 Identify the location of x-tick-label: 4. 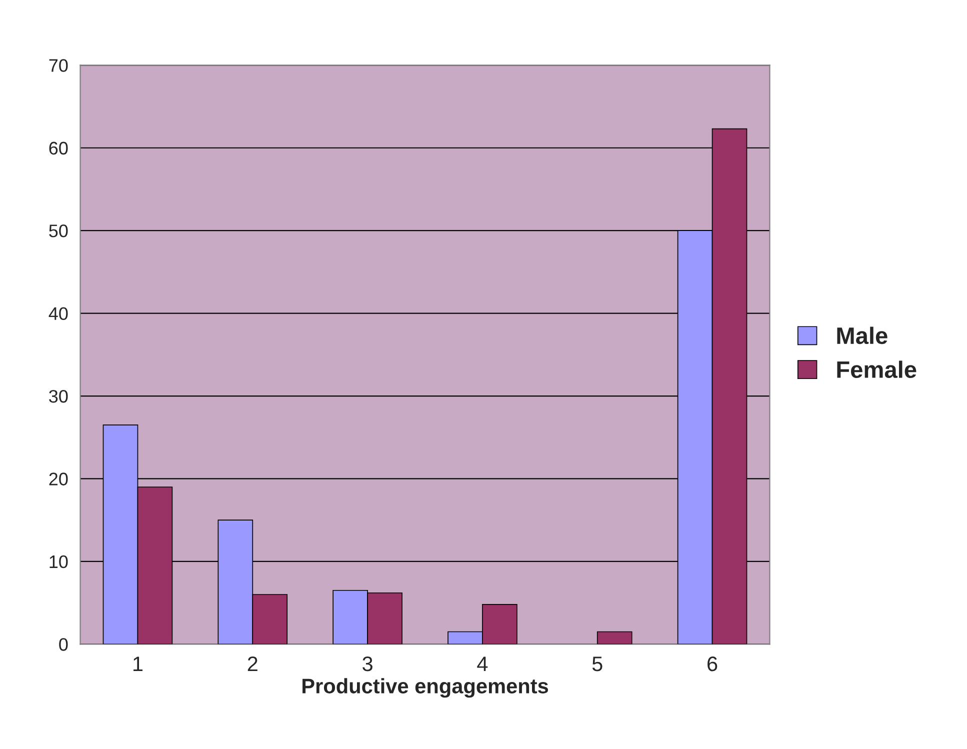
(482, 664).